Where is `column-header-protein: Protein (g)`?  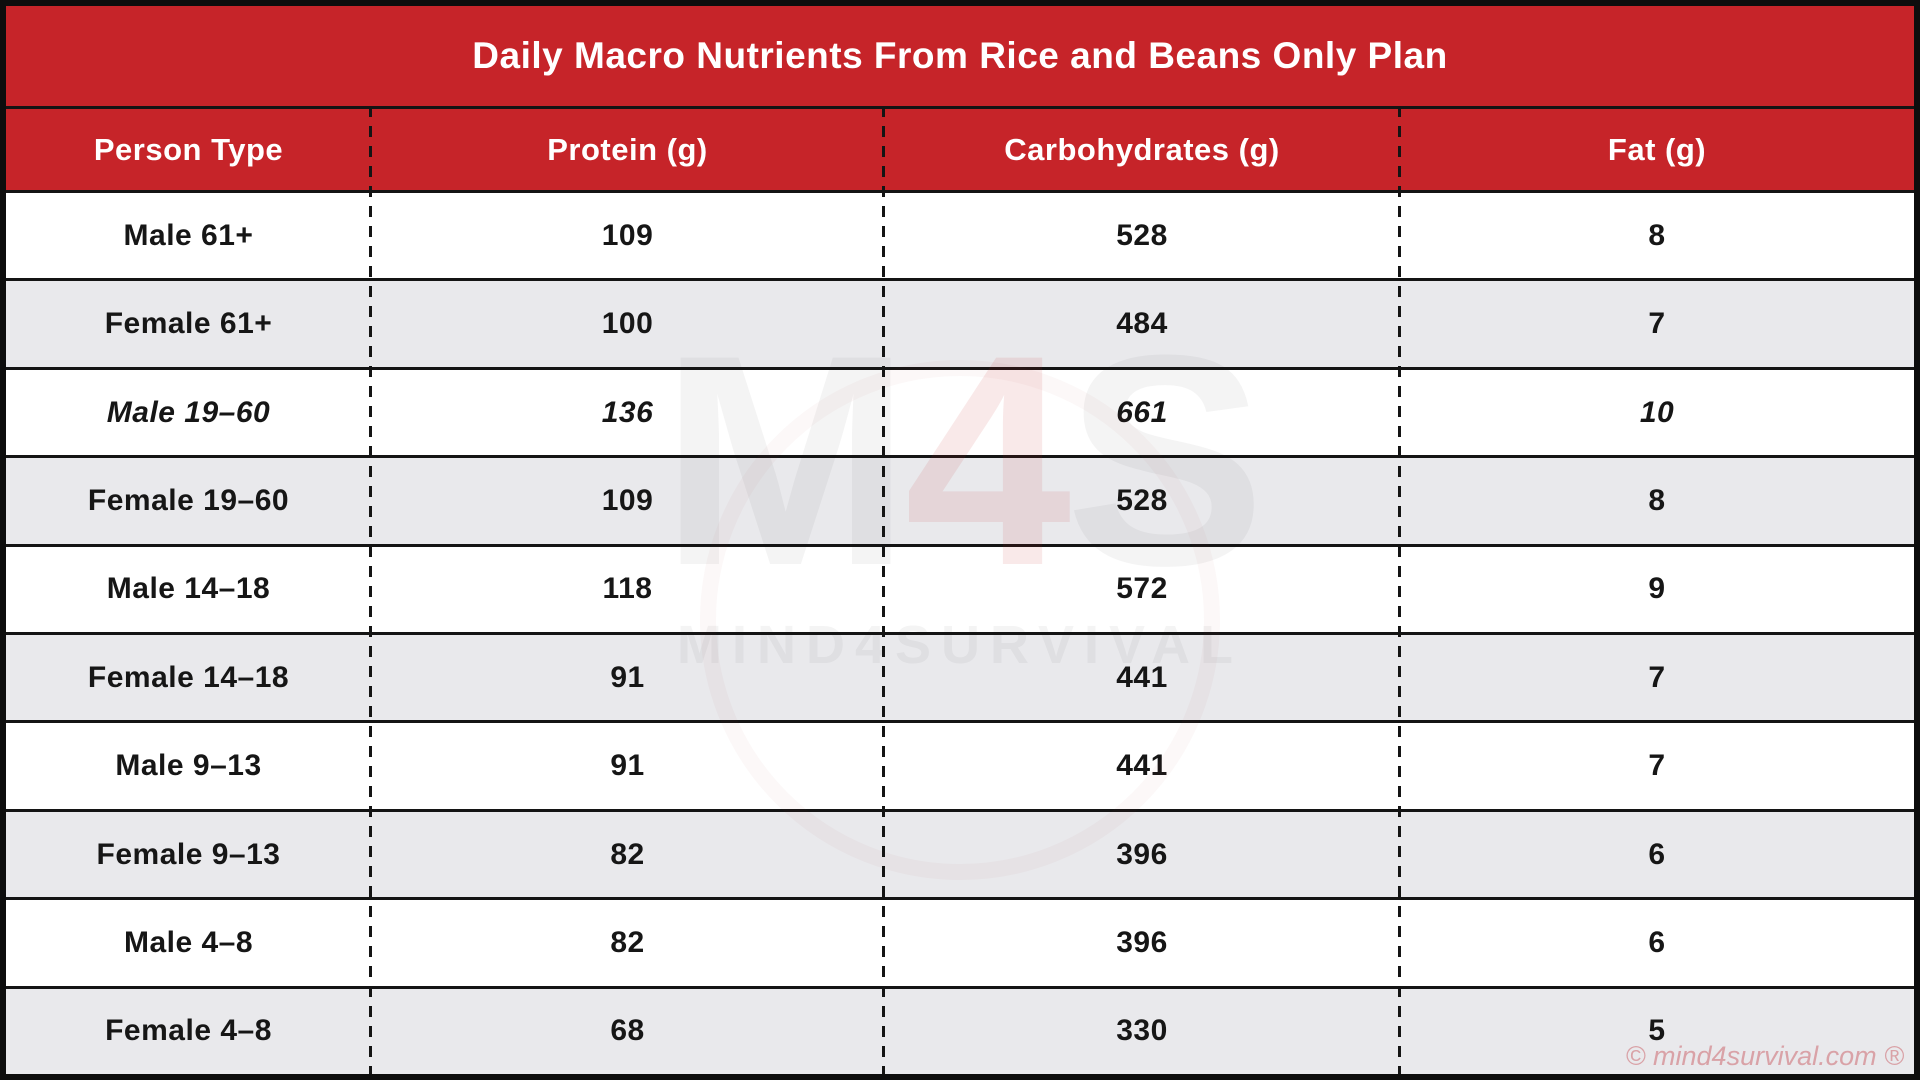
column-header-protein: Protein (g) is located at coordinates (627, 149).